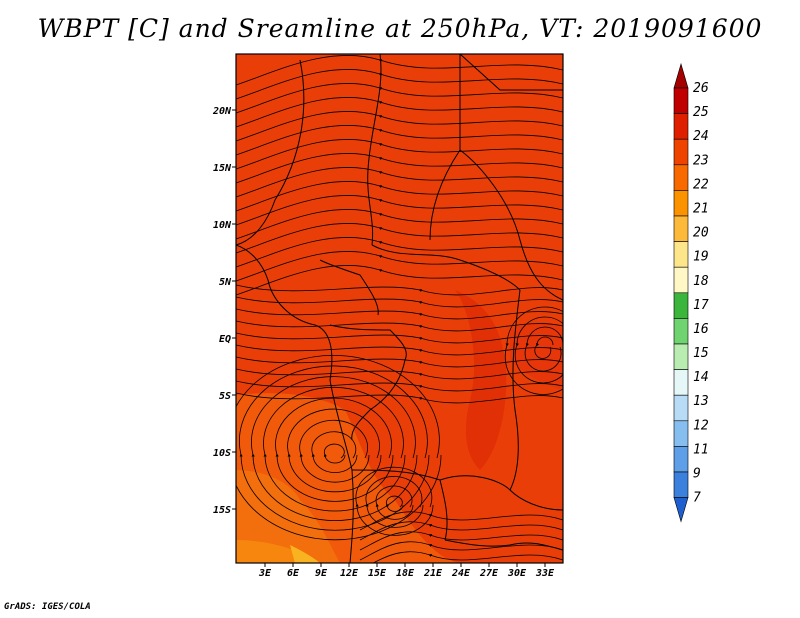 Image resolution: width=800 pixels, height=618 pixels. I want to click on lon-label: 27E, so click(489, 573).